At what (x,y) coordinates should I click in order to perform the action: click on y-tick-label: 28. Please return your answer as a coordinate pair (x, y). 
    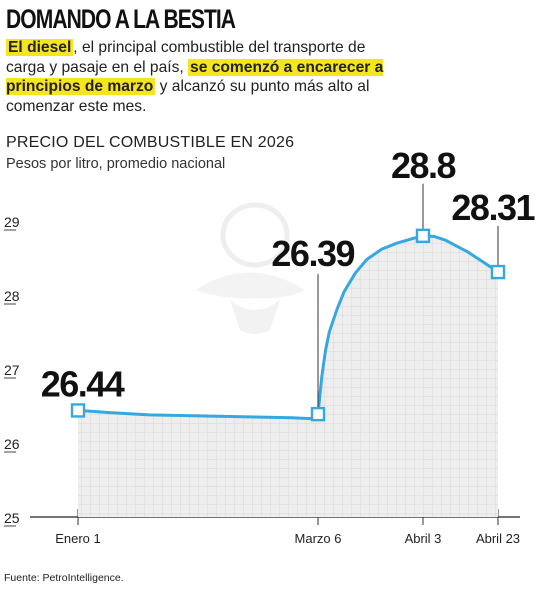
    Looking at the image, I should click on (12, 296).